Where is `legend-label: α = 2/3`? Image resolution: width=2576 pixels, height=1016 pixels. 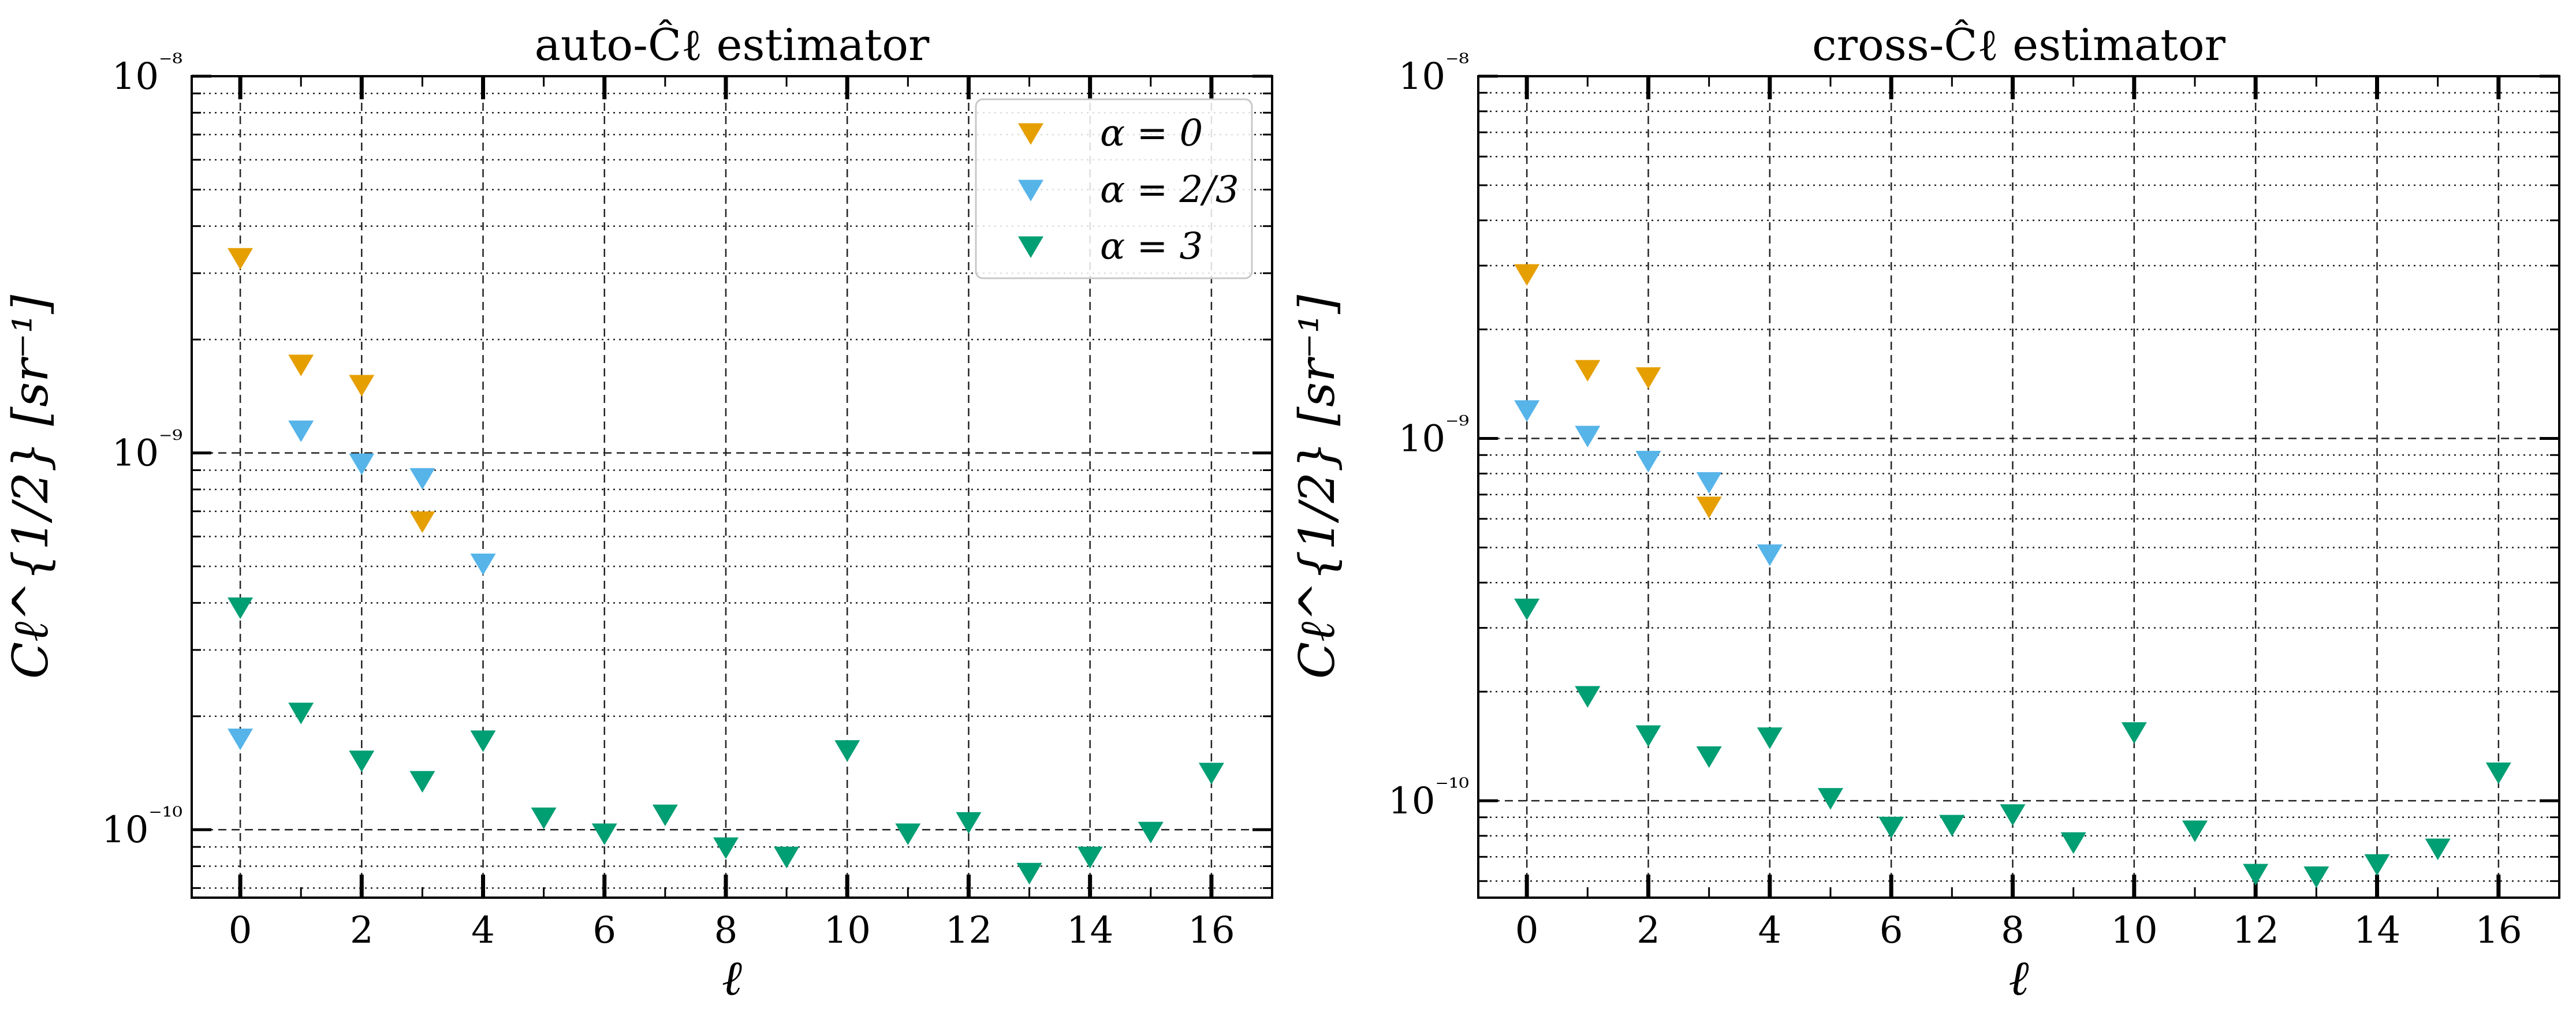
legend-label: α = 2/3 is located at coordinates (1169, 190).